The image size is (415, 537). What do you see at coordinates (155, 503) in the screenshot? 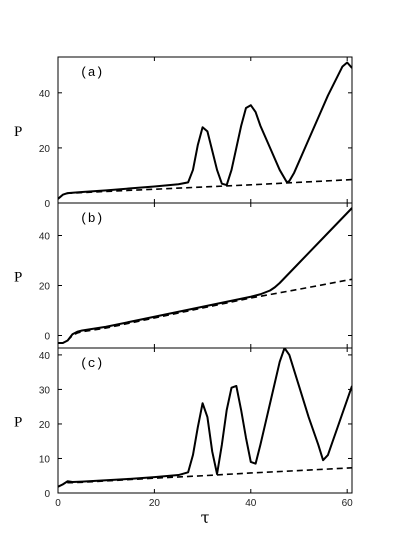
I see `x-tick-label: 20` at bounding box center [155, 503].